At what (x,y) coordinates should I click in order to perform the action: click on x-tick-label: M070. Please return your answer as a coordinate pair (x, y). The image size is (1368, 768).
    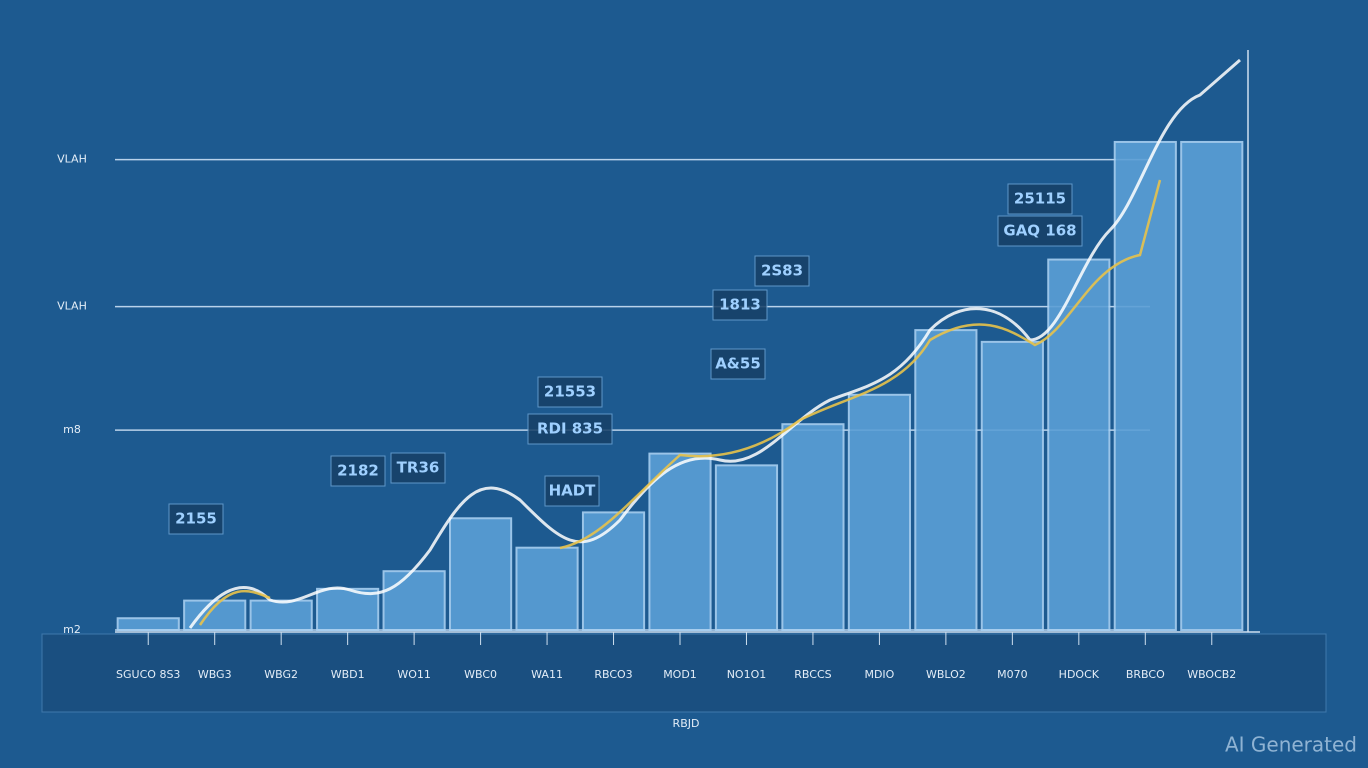
    Looking at the image, I should click on (1012, 674).